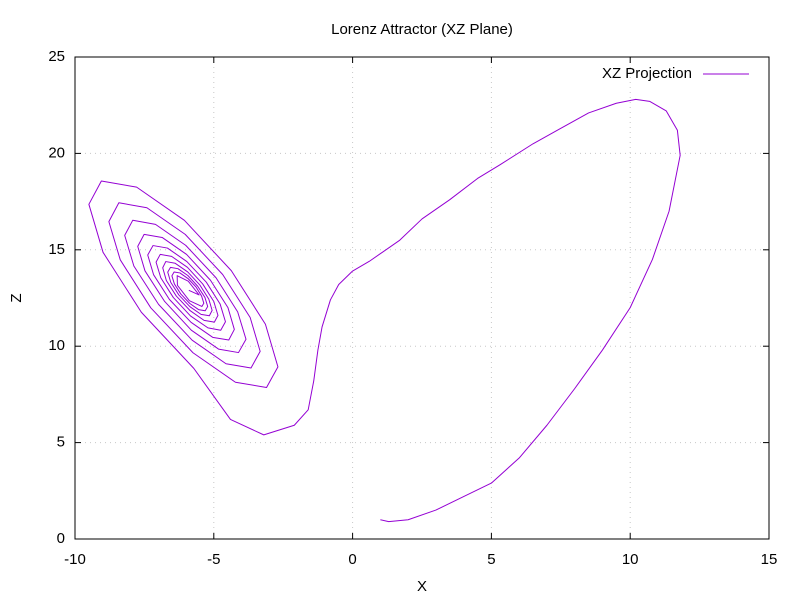 The width and height of the screenshot is (800, 600). What do you see at coordinates (491, 559) in the screenshot?
I see `x-tick-label: 5` at bounding box center [491, 559].